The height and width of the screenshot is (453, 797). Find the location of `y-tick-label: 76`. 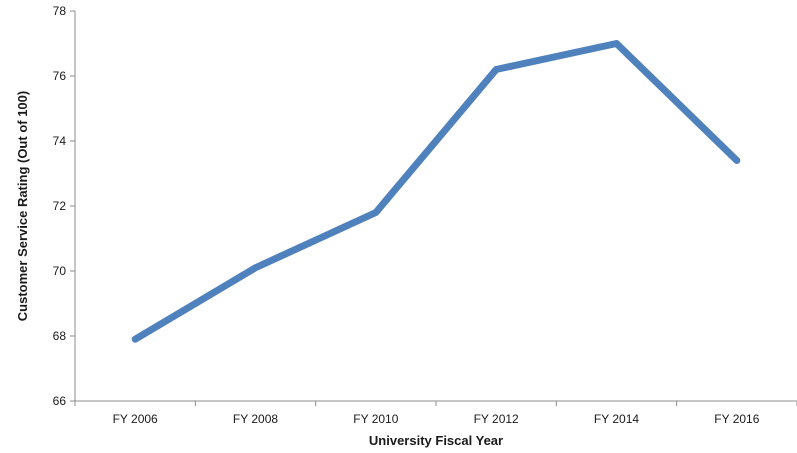

y-tick-label: 76 is located at coordinates (60, 76).